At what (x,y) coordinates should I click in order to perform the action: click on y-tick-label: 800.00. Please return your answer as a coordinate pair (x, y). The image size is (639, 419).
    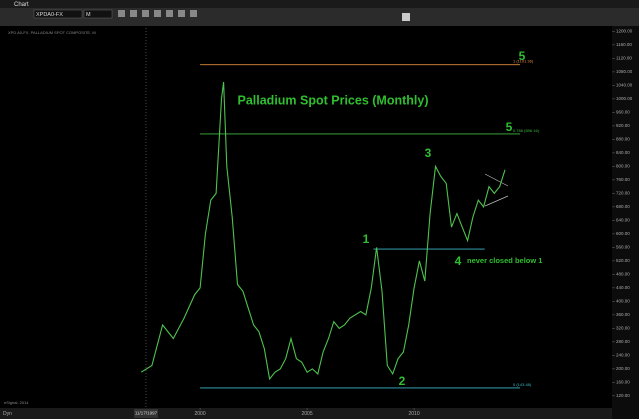
    Looking at the image, I should click on (623, 166).